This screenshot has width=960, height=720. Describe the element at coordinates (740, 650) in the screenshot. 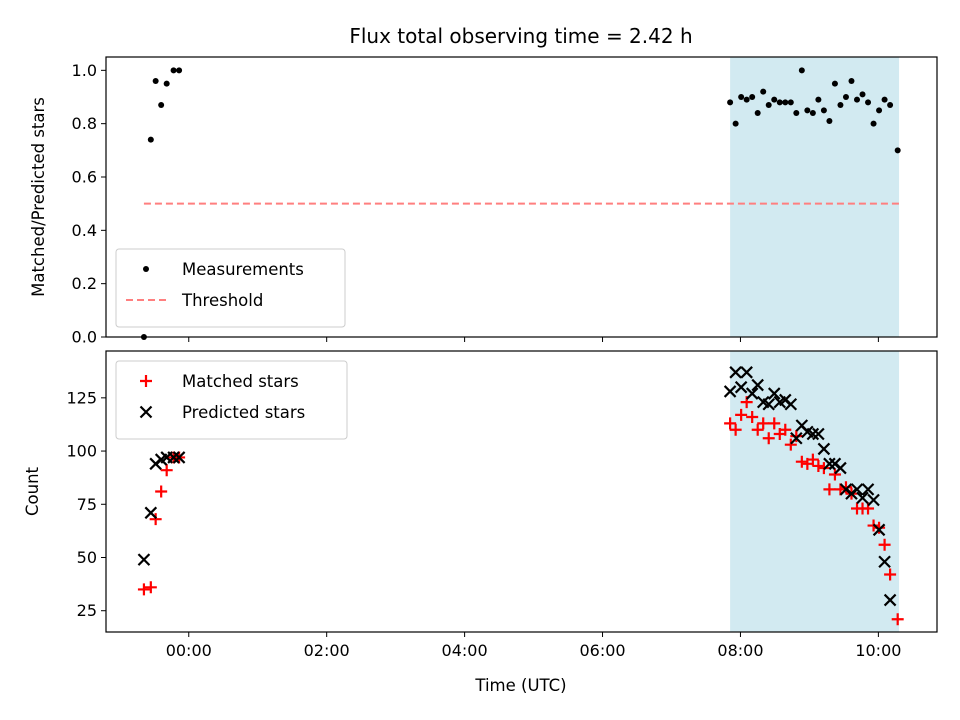

I see `x-tick-label: 08:00` at that location.